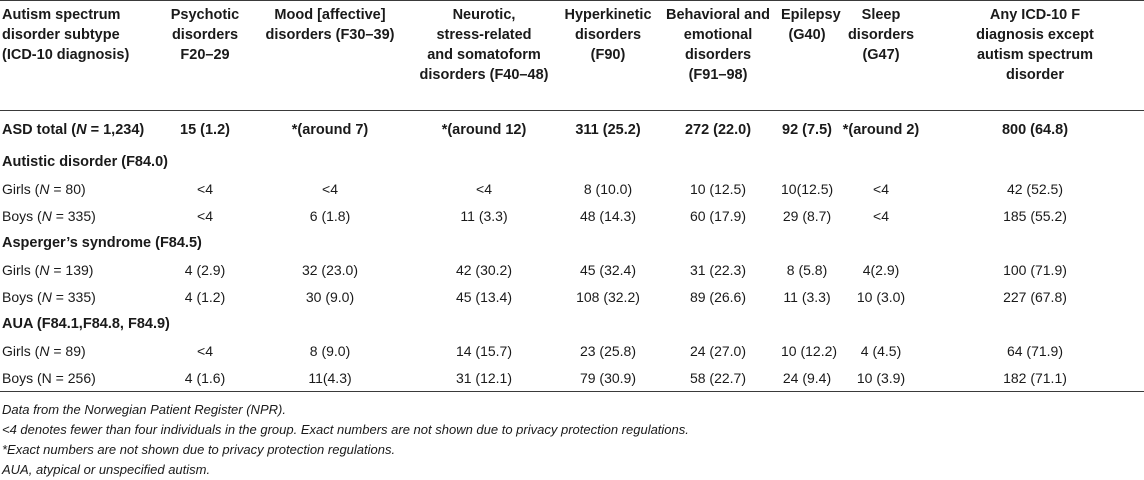  Describe the element at coordinates (205, 15) in the screenshot. I see `column-header-line: Psychotic` at that location.